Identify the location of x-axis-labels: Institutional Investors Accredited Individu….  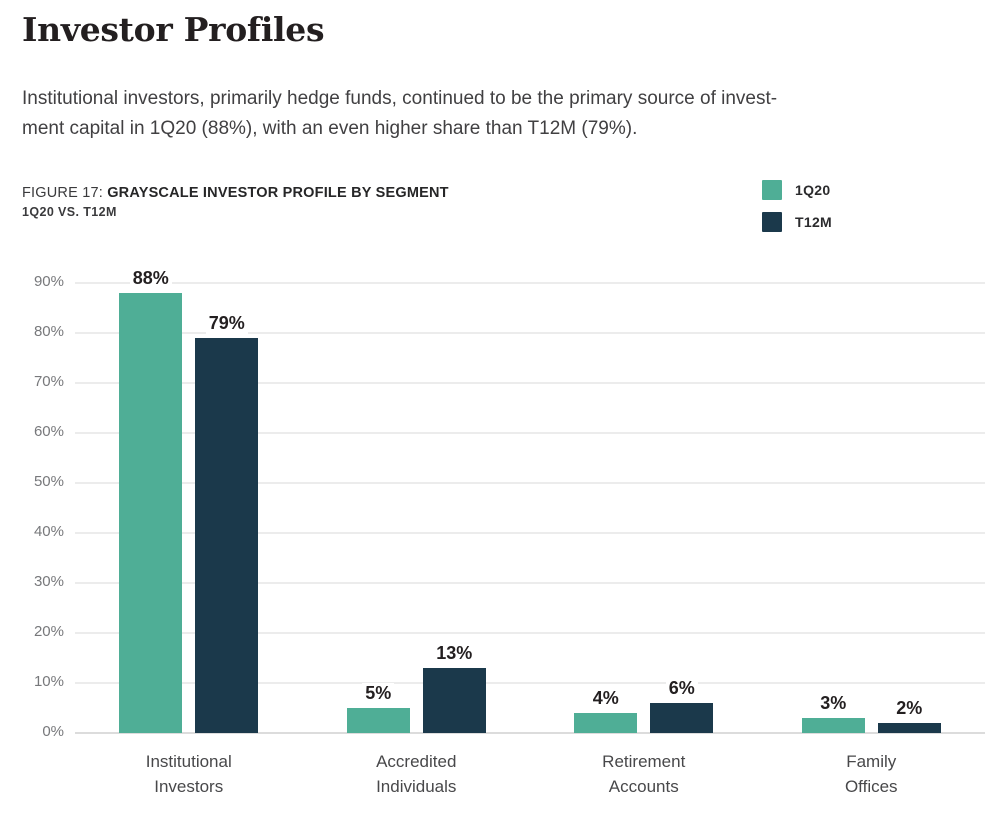
(530, 774).